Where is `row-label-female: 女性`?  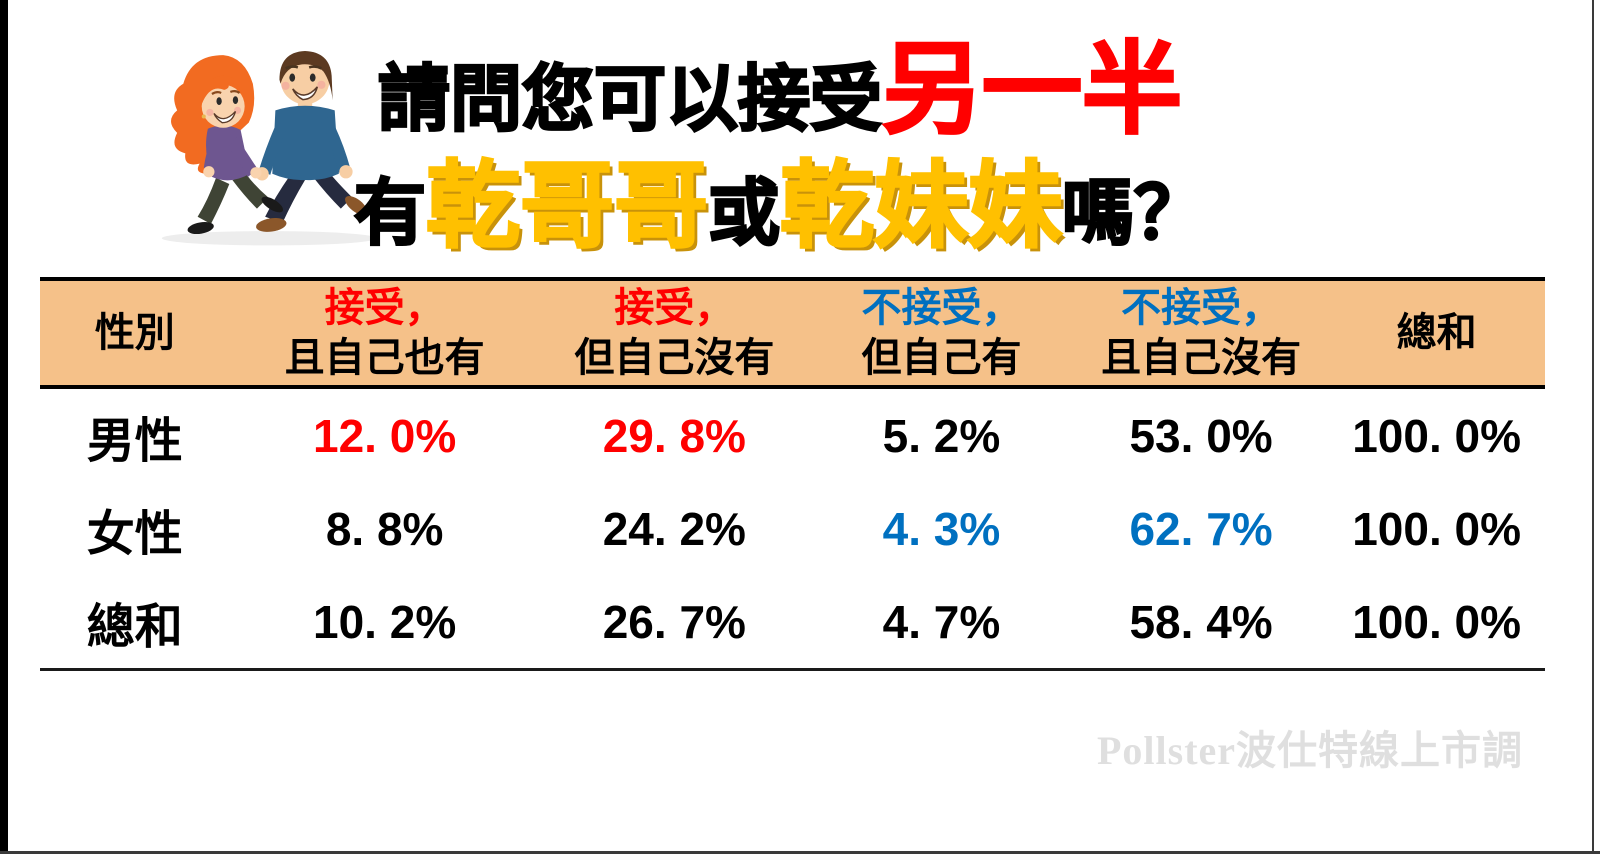
row-label-female: 女性 is located at coordinates (134, 534).